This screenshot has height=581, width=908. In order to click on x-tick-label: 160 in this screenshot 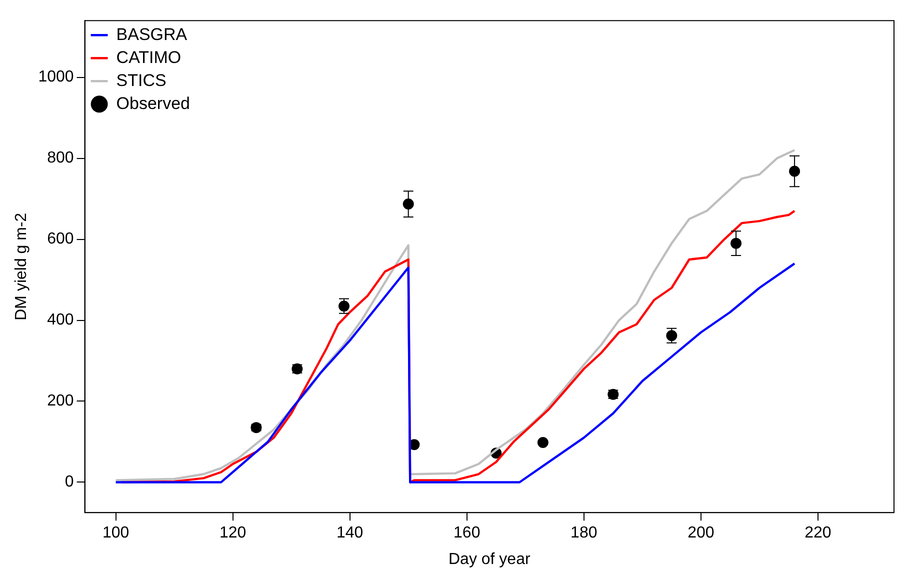, I will do `click(467, 533)`.